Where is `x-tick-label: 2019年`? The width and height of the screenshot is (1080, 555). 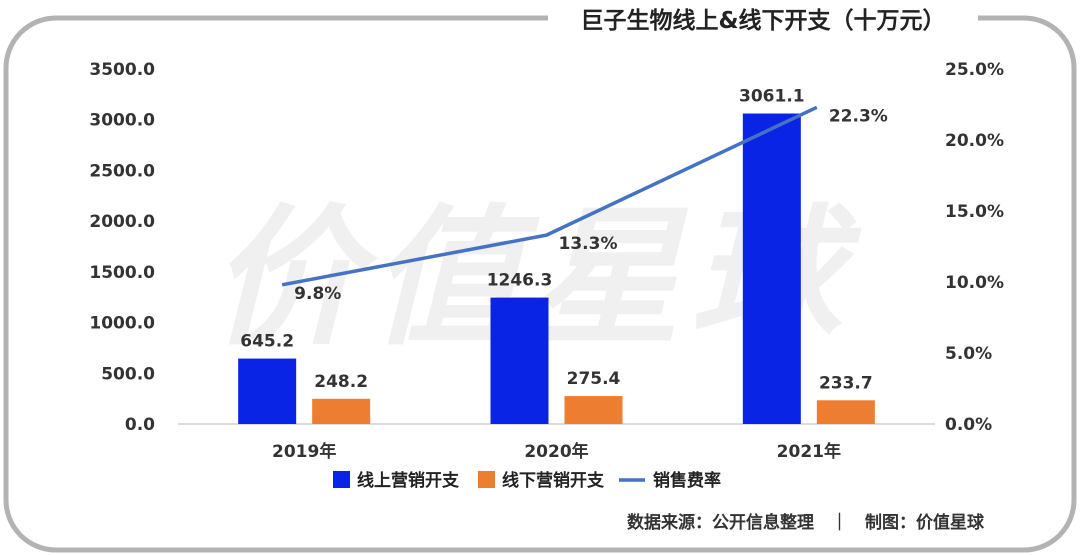 x-tick-label: 2019年 is located at coordinates (304, 451).